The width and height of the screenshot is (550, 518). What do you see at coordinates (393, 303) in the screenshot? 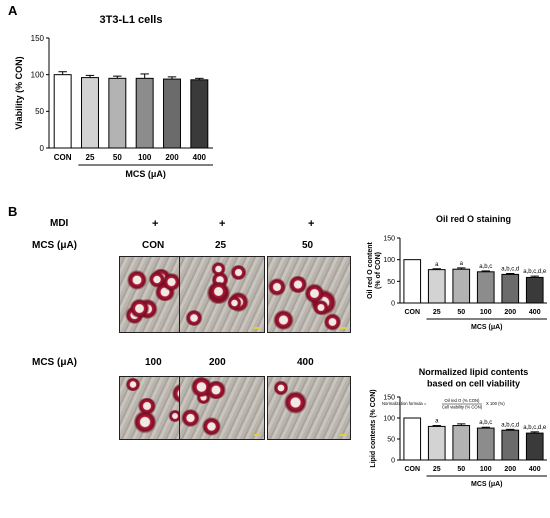
I see `oil-red-o-y-tick-label-0: 0` at bounding box center [393, 303].